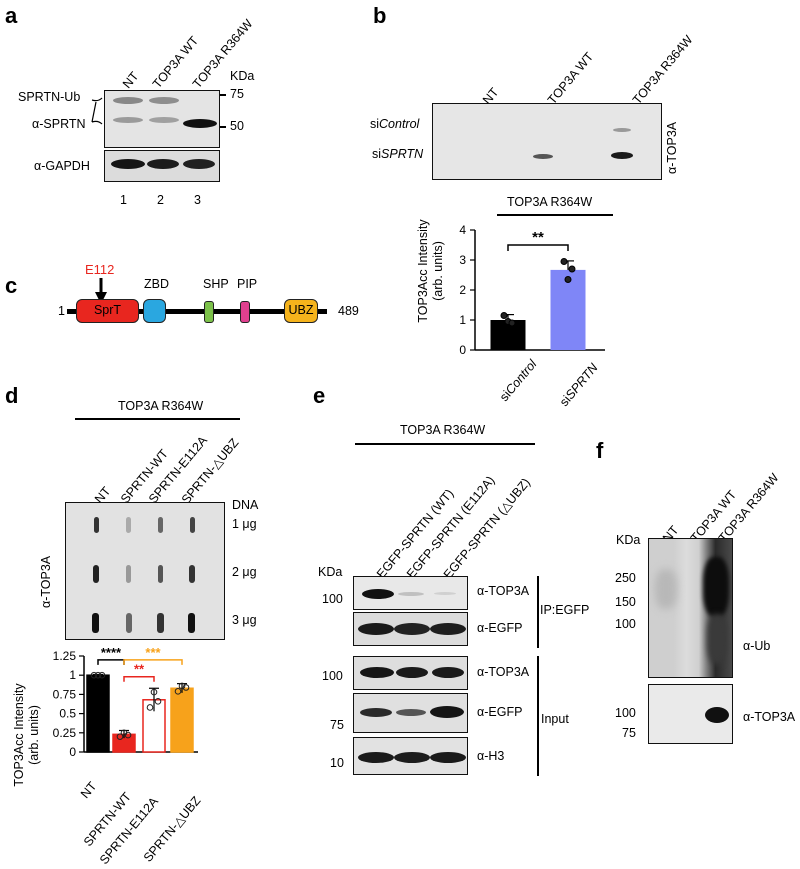 The height and width of the screenshot is (869, 800). What do you see at coordinates (247, 284) in the screenshot?
I see `panel-c-pip-label: PIP` at bounding box center [247, 284].